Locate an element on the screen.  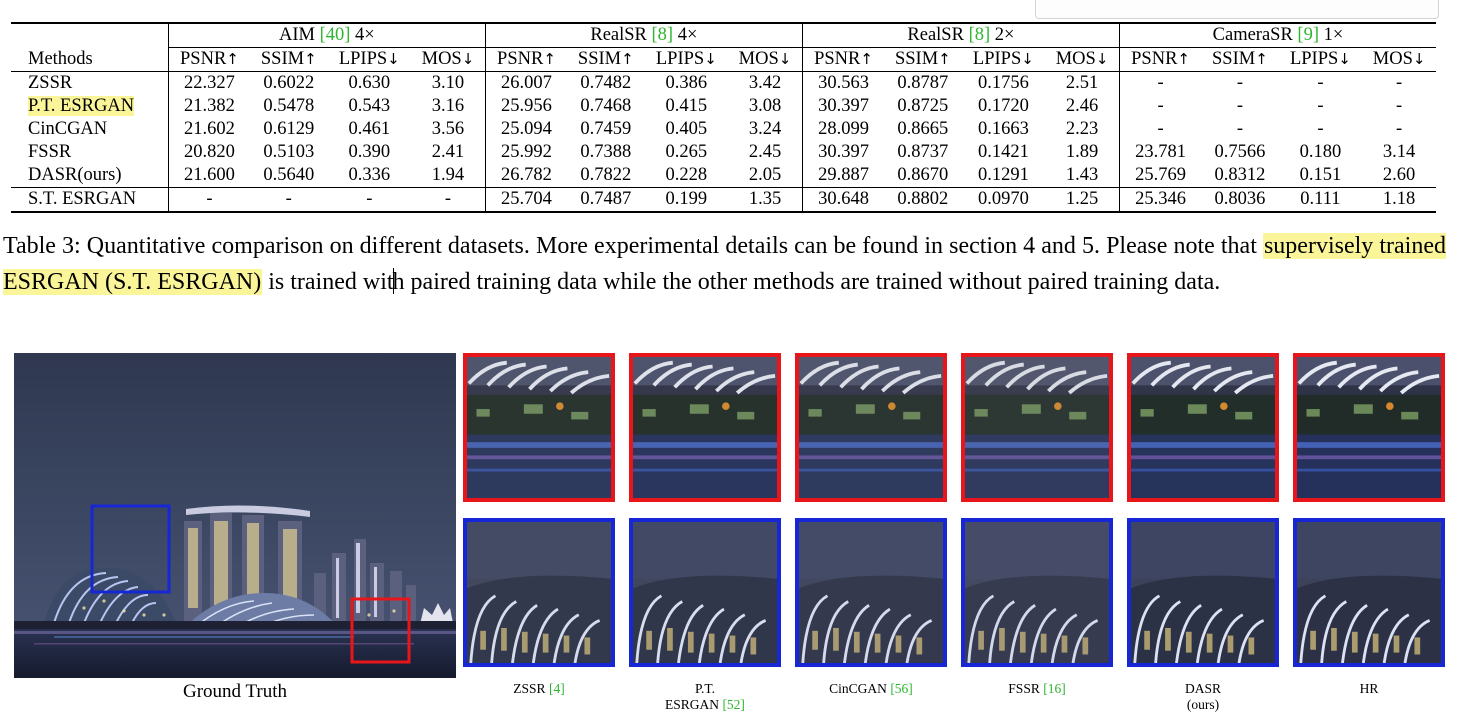
value-cell: 0.7468 is located at coordinates (606, 106).